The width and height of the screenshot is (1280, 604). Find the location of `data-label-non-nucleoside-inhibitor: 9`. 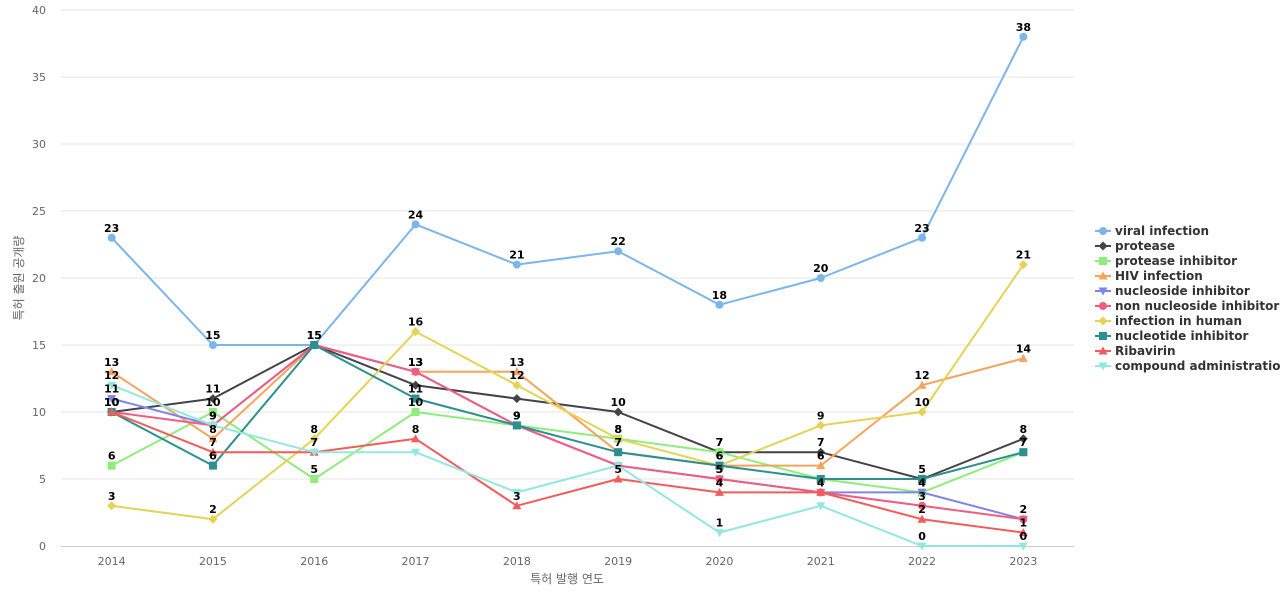

data-label-non-nucleoside-inhibitor: 9 is located at coordinates (517, 415).